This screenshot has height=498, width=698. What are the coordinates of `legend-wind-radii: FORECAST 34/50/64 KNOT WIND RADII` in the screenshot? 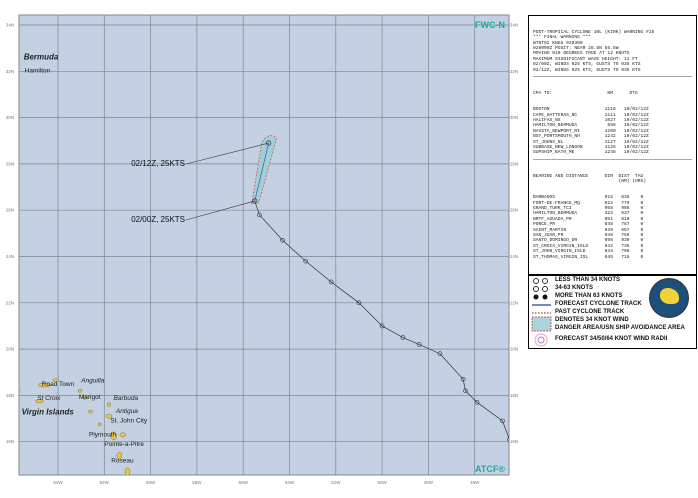 It's located at (611, 338).